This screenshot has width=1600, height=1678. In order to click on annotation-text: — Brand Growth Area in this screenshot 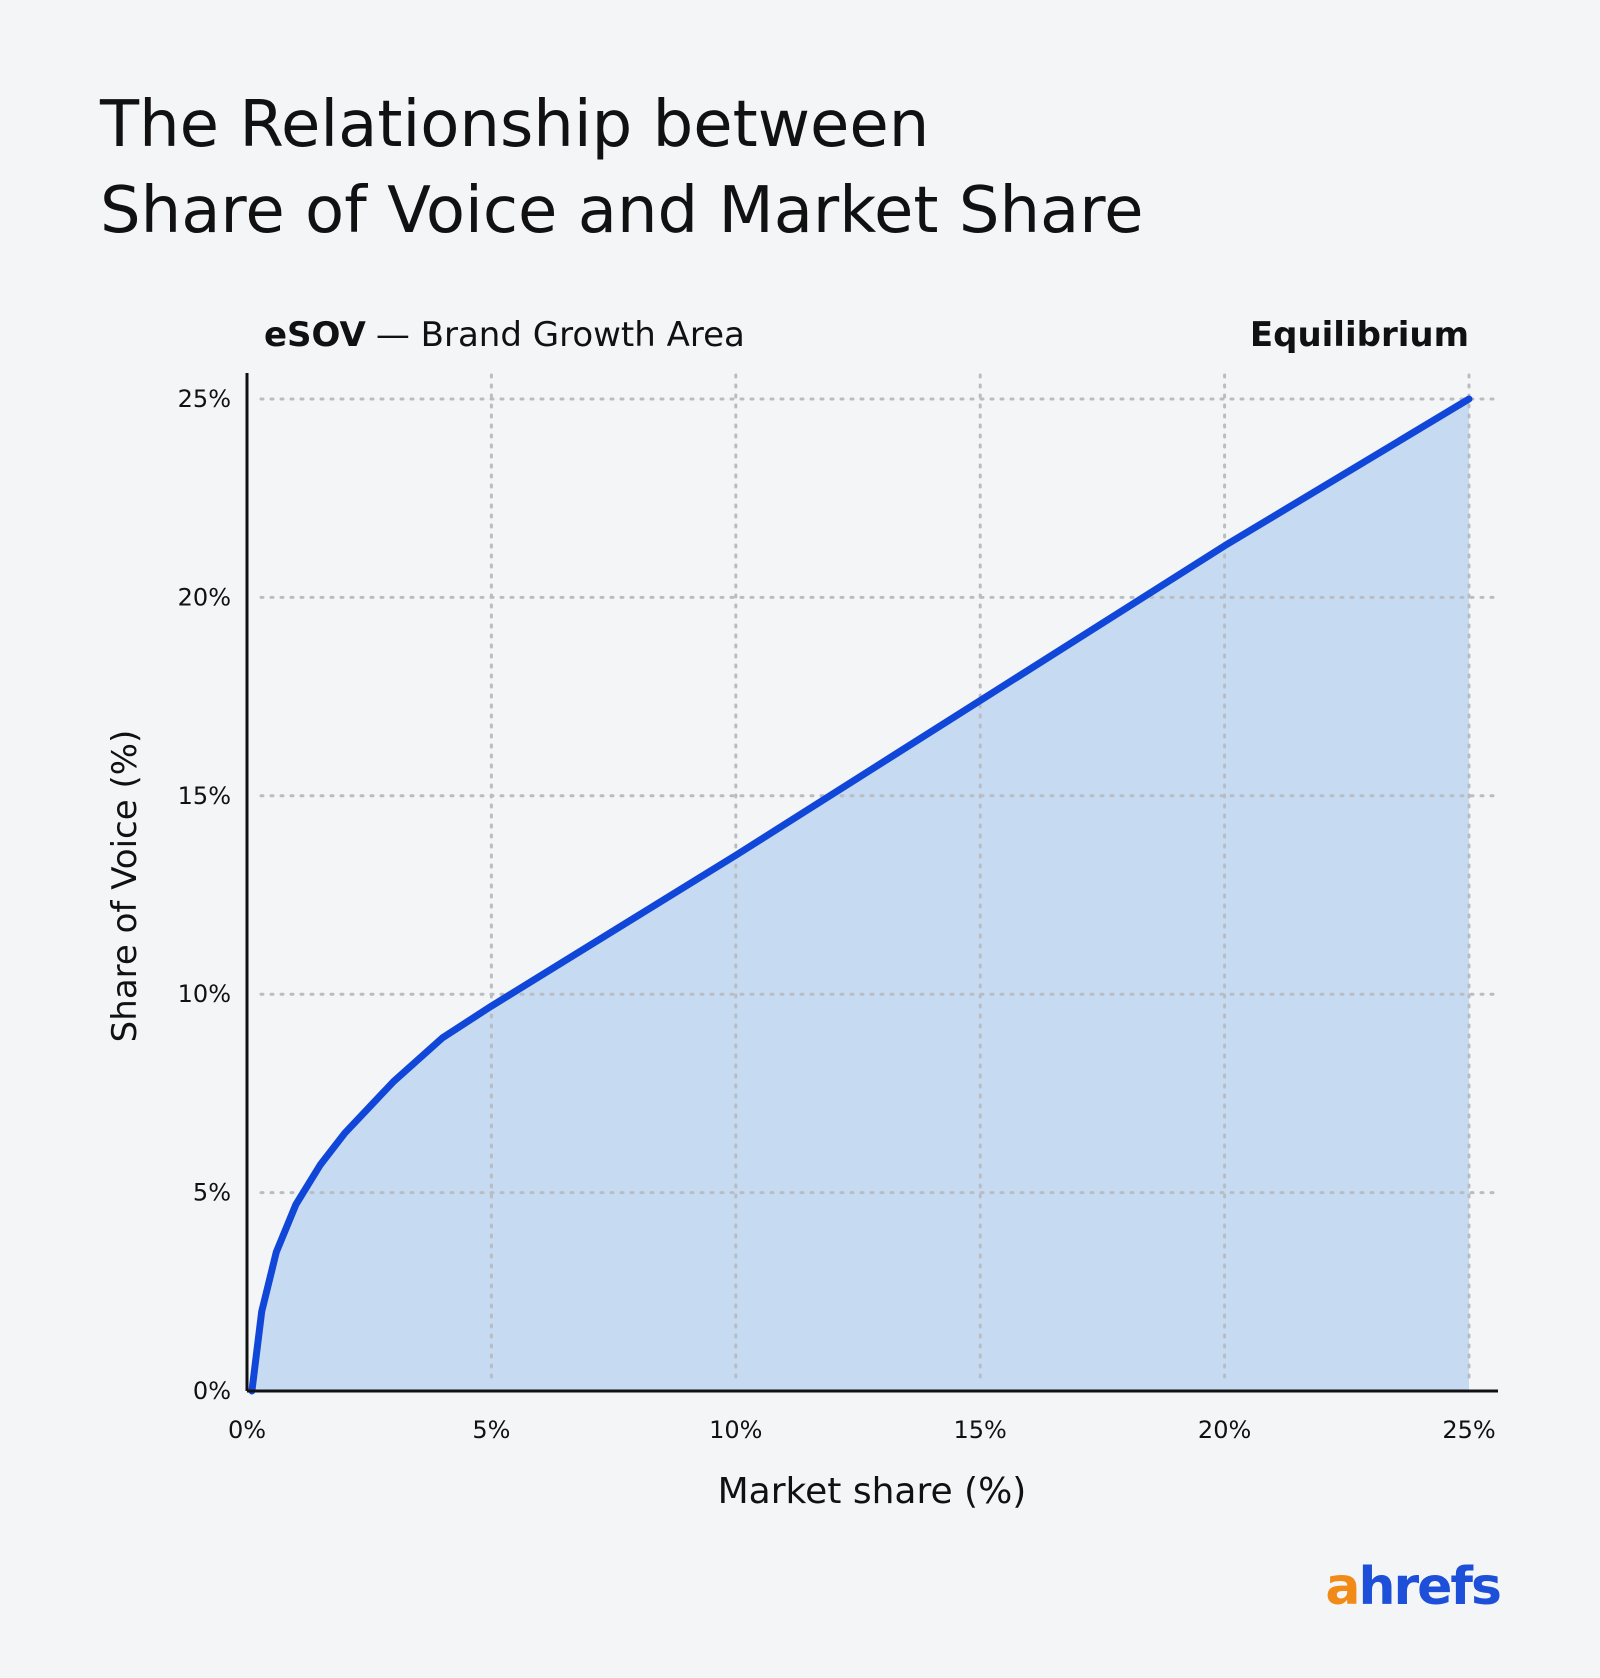, I will do `click(560, 335)`.